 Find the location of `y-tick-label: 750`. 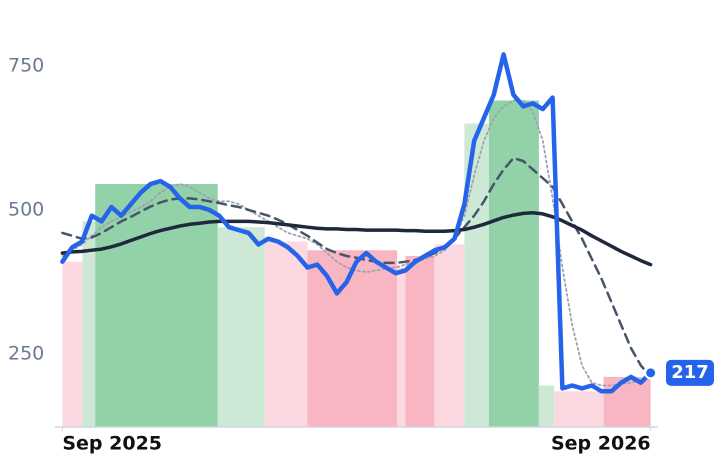

y-tick-label: 750 is located at coordinates (26, 65).